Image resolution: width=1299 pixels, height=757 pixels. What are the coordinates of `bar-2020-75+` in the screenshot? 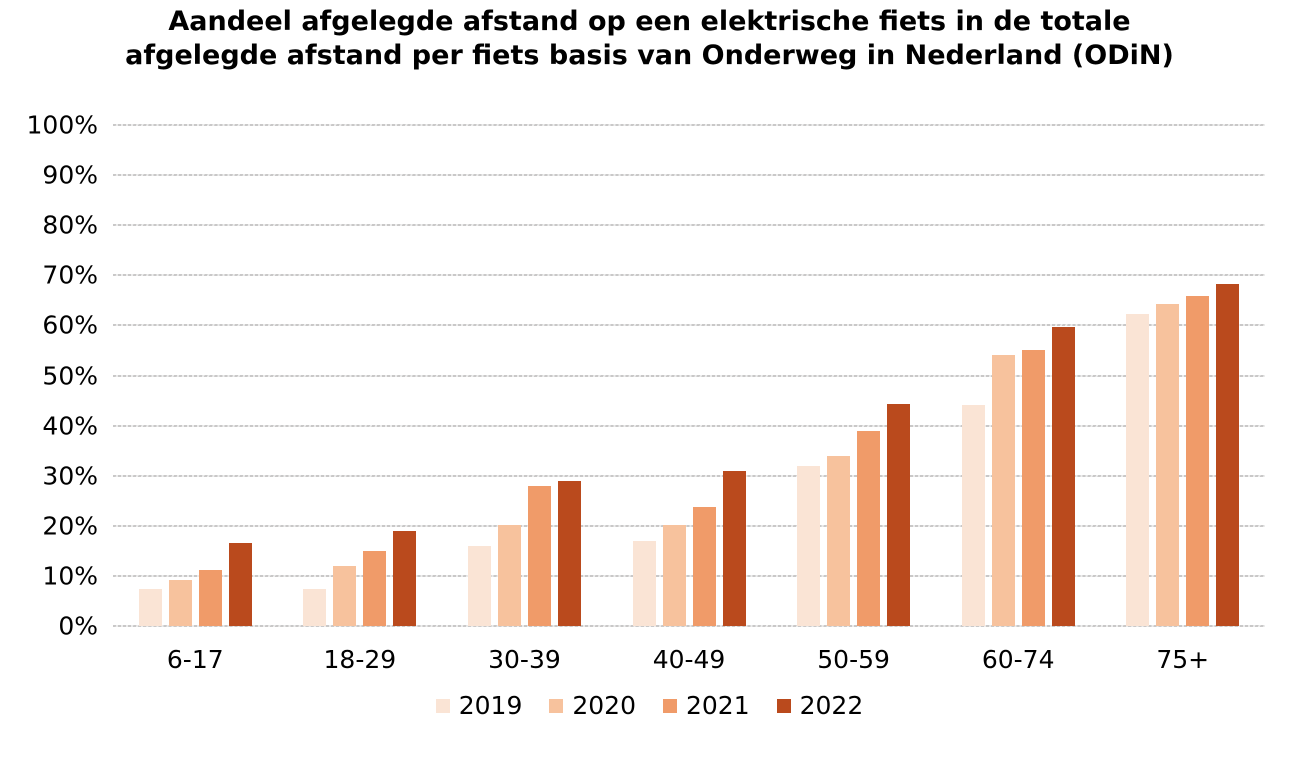 It's located at (1168, 465).